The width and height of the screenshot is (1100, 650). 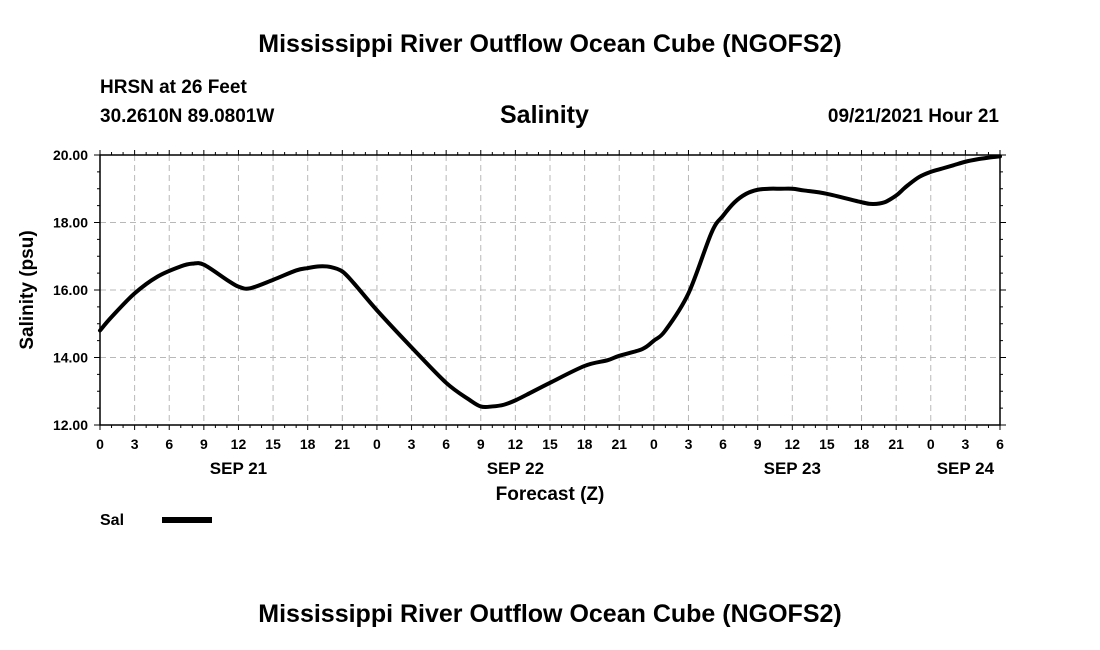 What do you see at coordinates (173, 87) in the screenshot?
I see `station-label: HRSN at 26 Feet` at bounding box center [173, 87].